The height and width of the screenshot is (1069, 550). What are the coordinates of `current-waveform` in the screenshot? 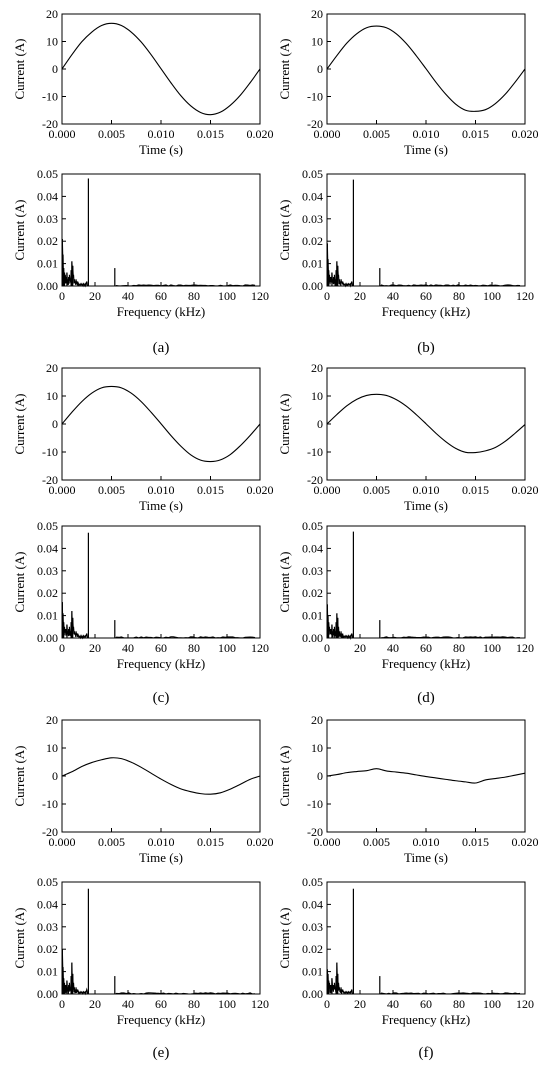 It's located at (426, 776).